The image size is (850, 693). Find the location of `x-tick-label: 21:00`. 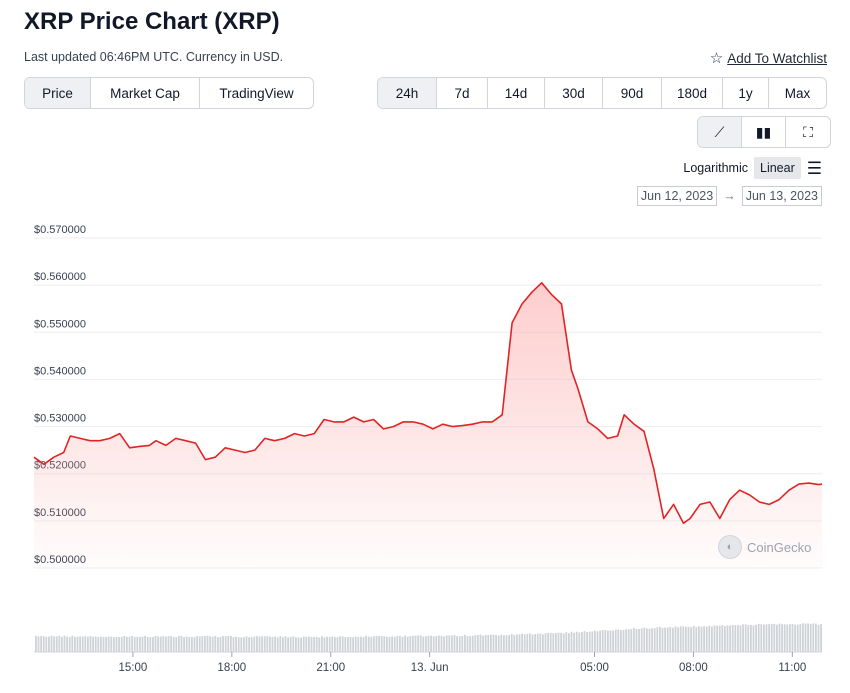

x-tick-label: 21:00 is located at coordinates (330, 668).